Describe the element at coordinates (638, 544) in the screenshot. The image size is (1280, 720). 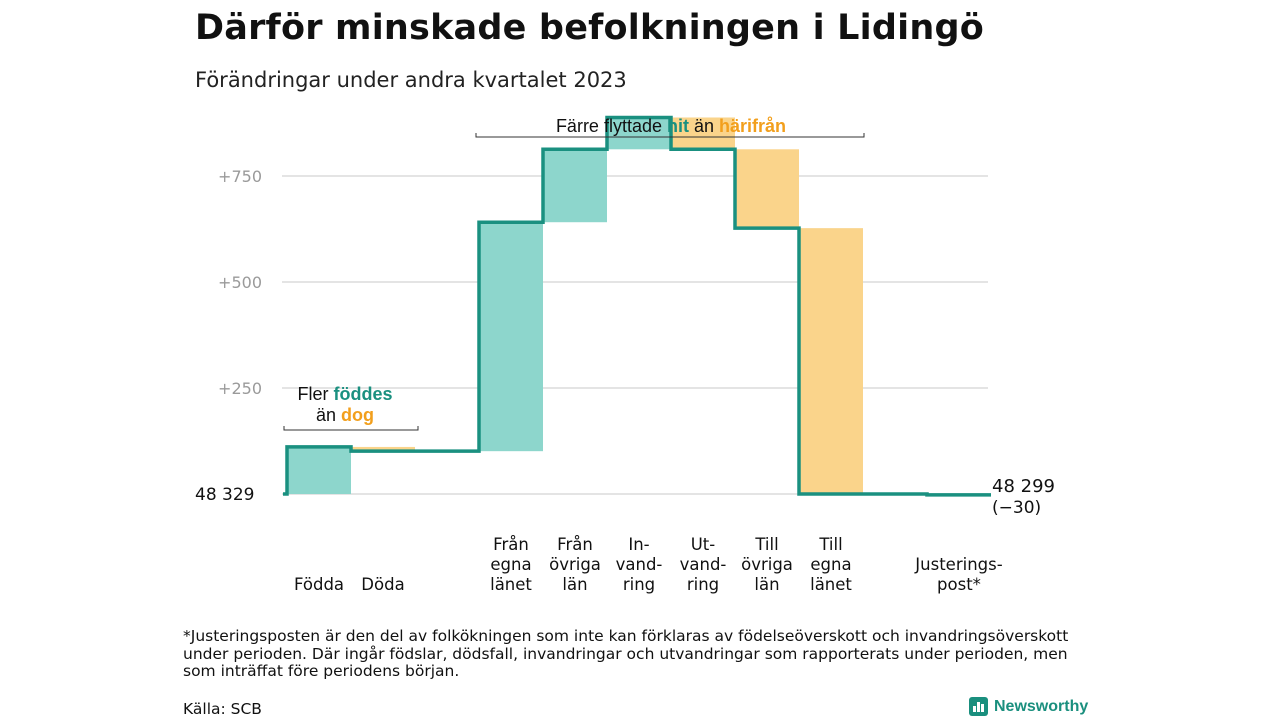
I see `category-label: In-` at that location.